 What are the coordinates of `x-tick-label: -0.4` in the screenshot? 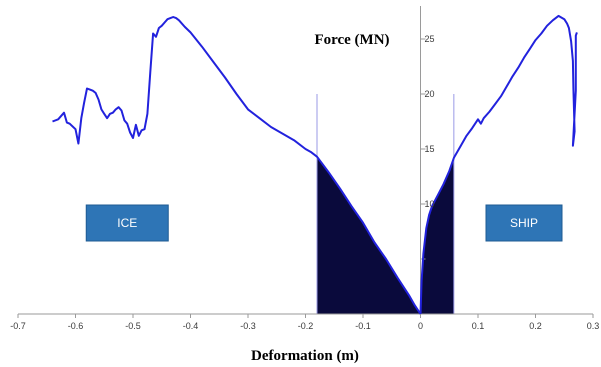 It's located at (191, 326).